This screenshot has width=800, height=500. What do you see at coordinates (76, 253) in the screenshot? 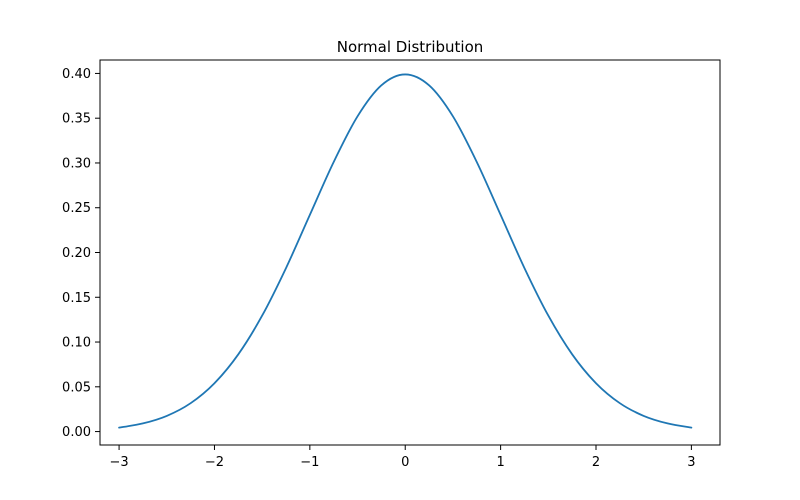
I see `y-tick-label: 0.20` at bounding box center [76, 253].